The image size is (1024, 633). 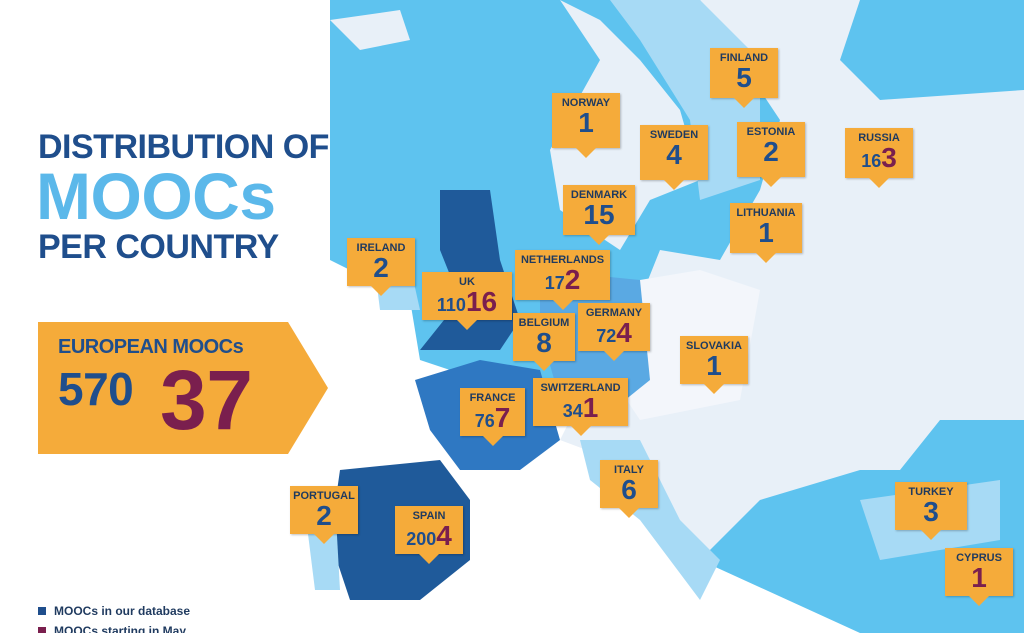 I want to click on country-callout: DENMARK 15, so click(x=599, y=215).